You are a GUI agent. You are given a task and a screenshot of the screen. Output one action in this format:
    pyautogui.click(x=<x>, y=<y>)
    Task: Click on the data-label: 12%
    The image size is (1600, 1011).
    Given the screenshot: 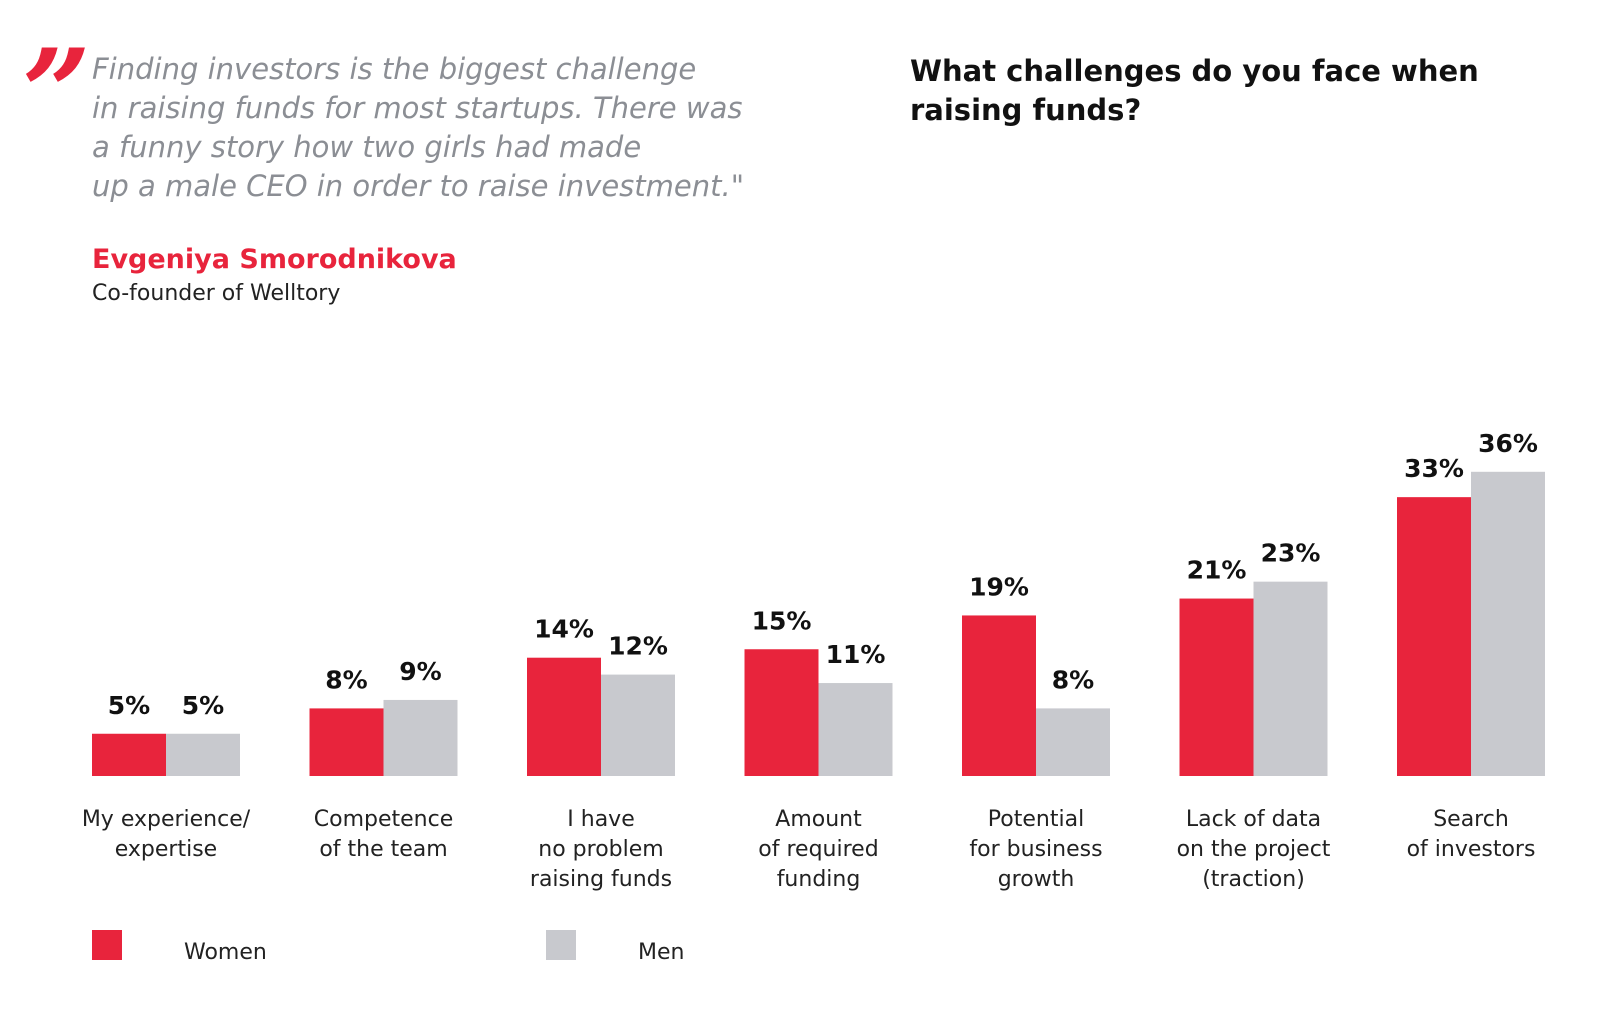 What is the action you would take?
    pyautogui.click(x=638, y=646)
    